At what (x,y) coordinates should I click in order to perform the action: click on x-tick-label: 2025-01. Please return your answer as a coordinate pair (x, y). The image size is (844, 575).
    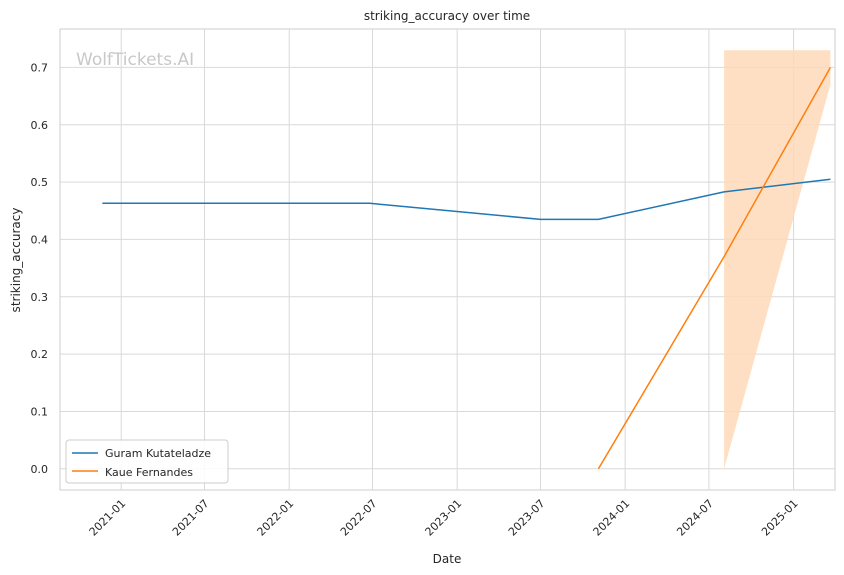
    Looking at the image, I should click on (780, 518).